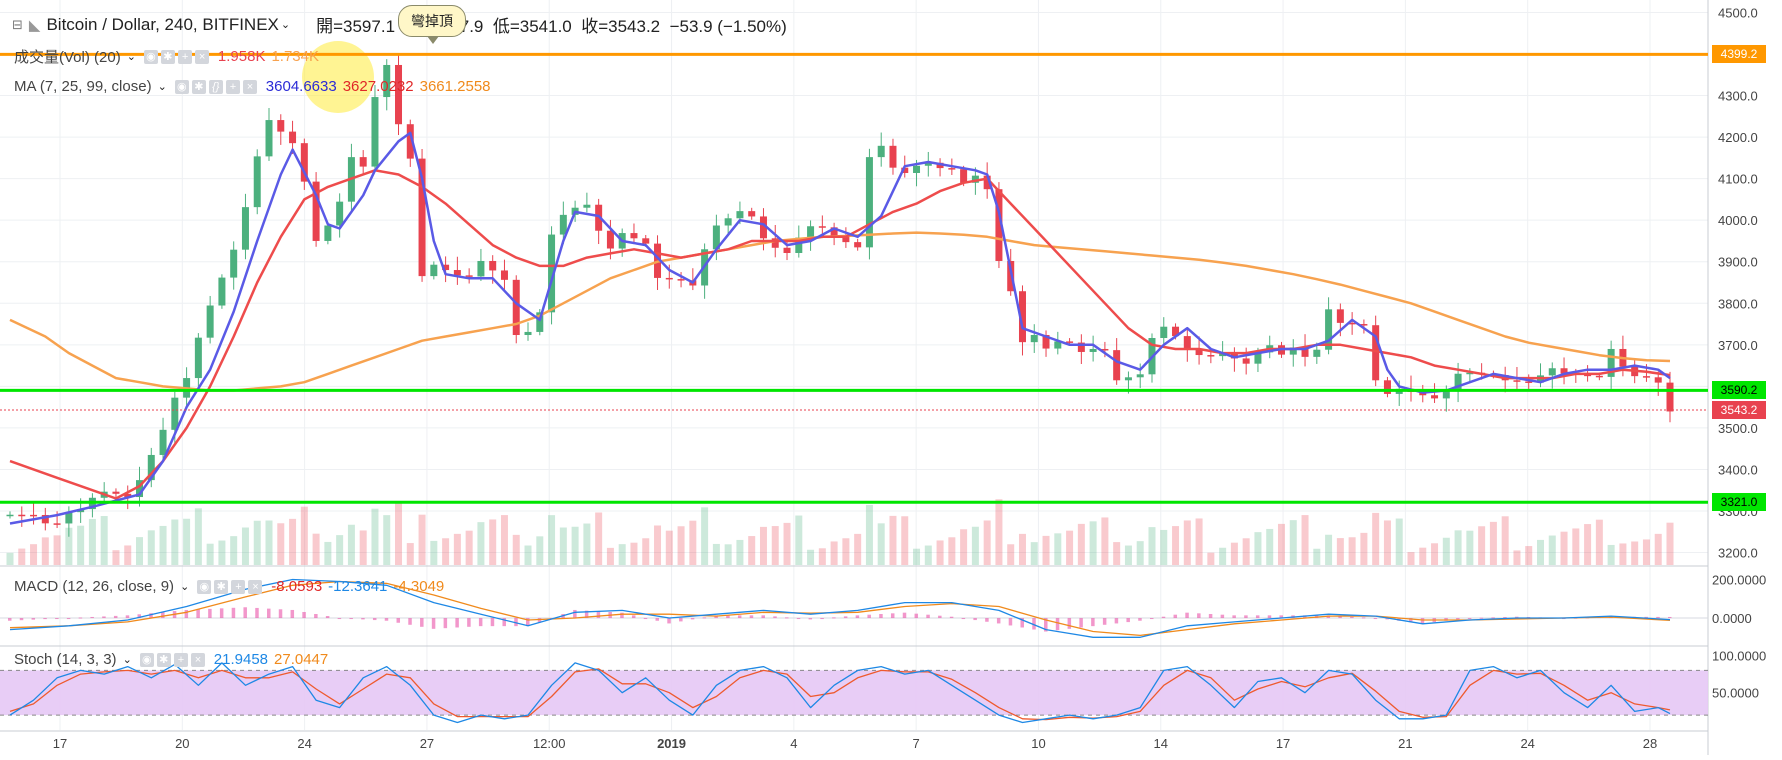 This screenshot has width=1782, height=760. I want to click on macd-pane, so click(854, 608).